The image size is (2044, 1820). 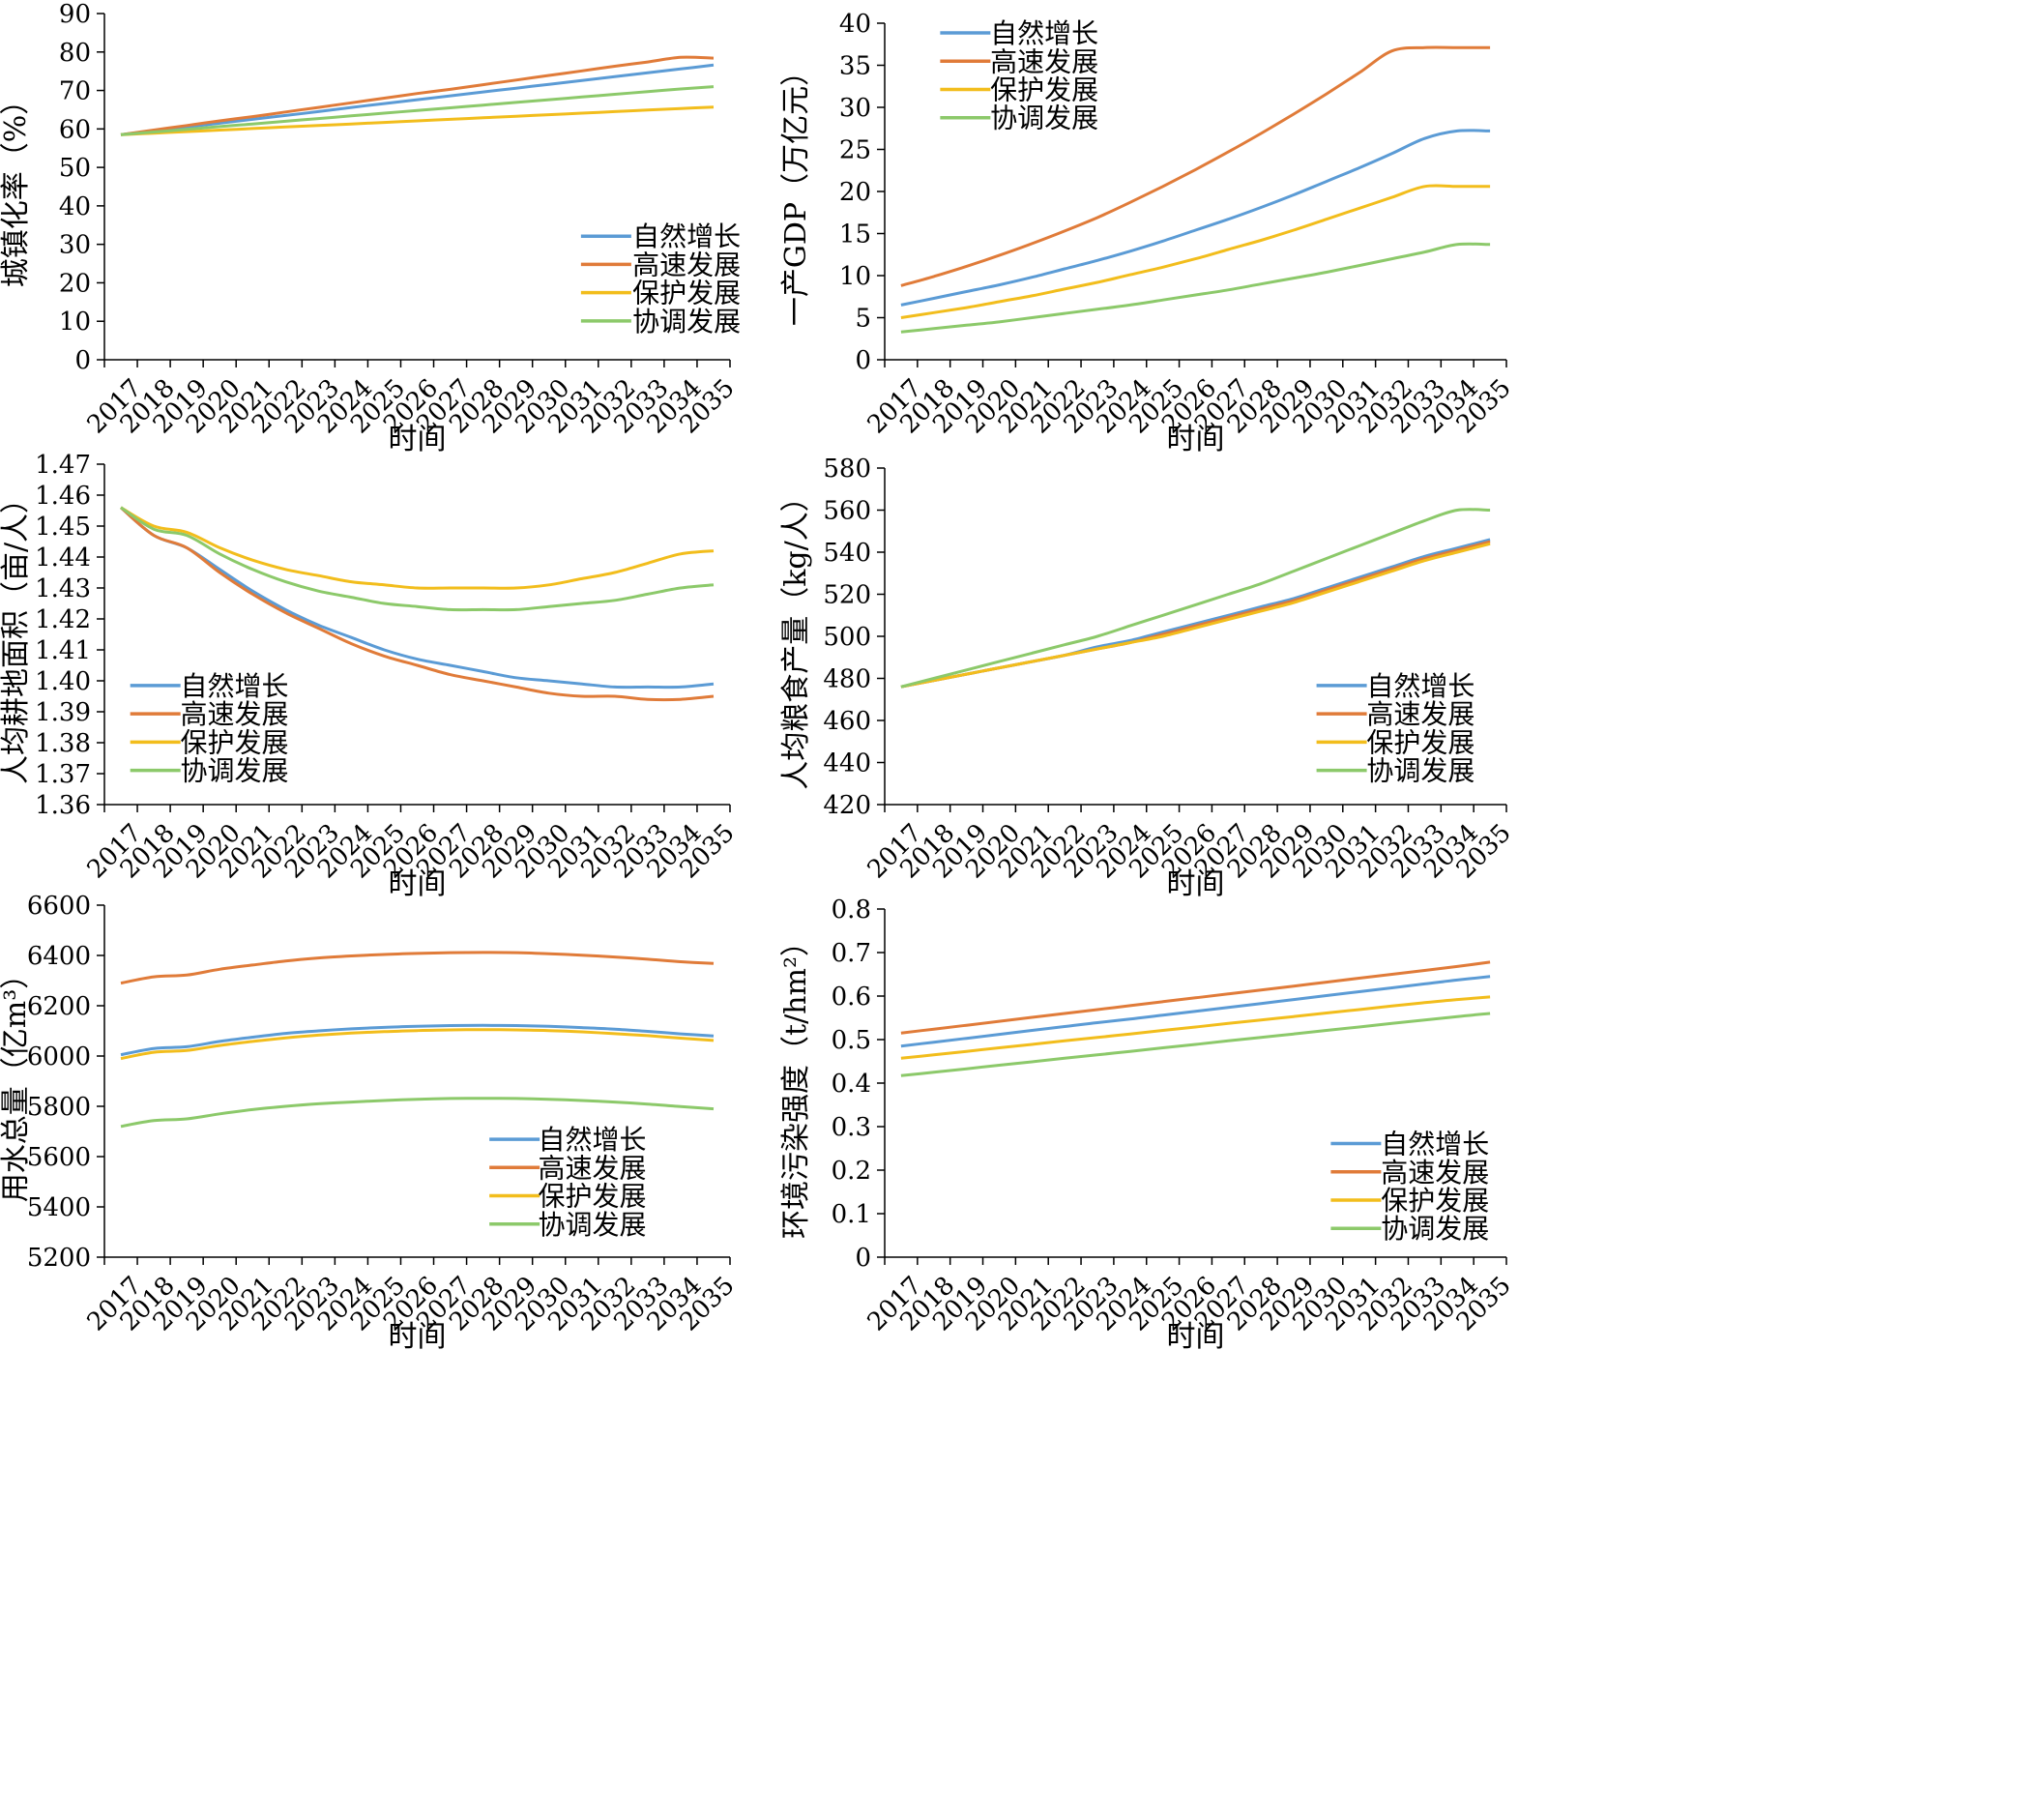 I want to click on y-tick-label: 0.2, so click(x=851, y=1172).